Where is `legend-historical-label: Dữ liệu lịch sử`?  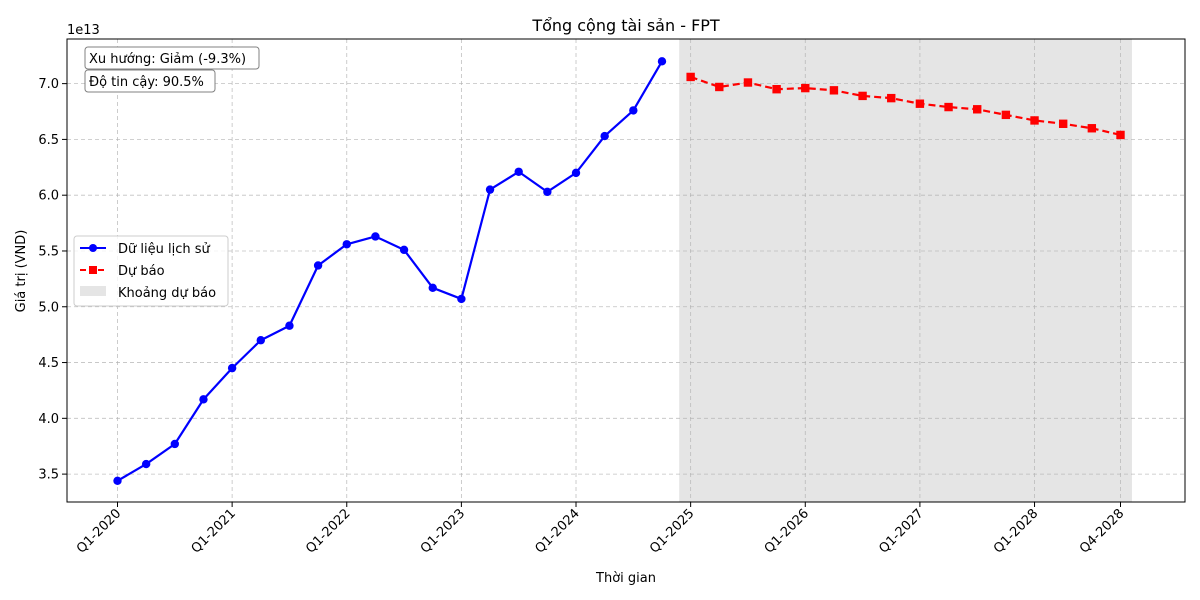
legend-historical-label: Dữ liệu lịch sử is located at coordinates (164, 249).